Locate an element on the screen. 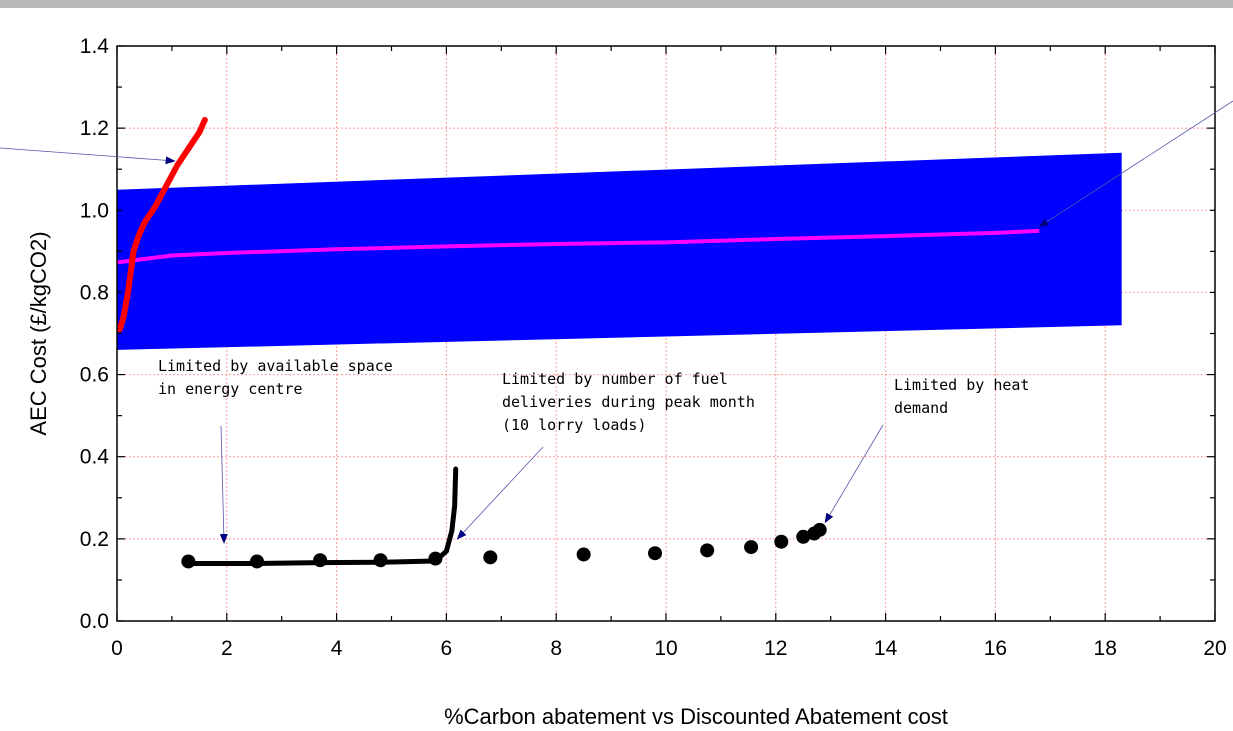 This screenshot has width=1233, height=731. x-tick-label: 0 is located at coordinates (117, 648).